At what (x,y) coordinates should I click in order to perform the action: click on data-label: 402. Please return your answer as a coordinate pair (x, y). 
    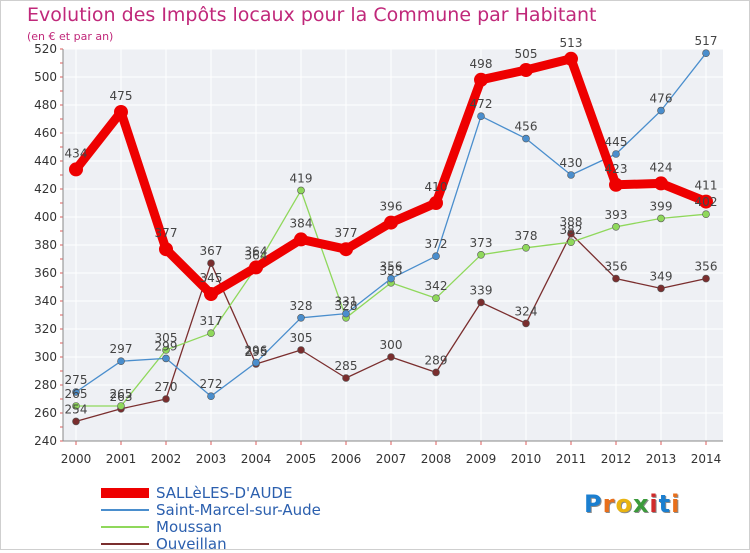
    Looking at the image, I should click on (706, 202).